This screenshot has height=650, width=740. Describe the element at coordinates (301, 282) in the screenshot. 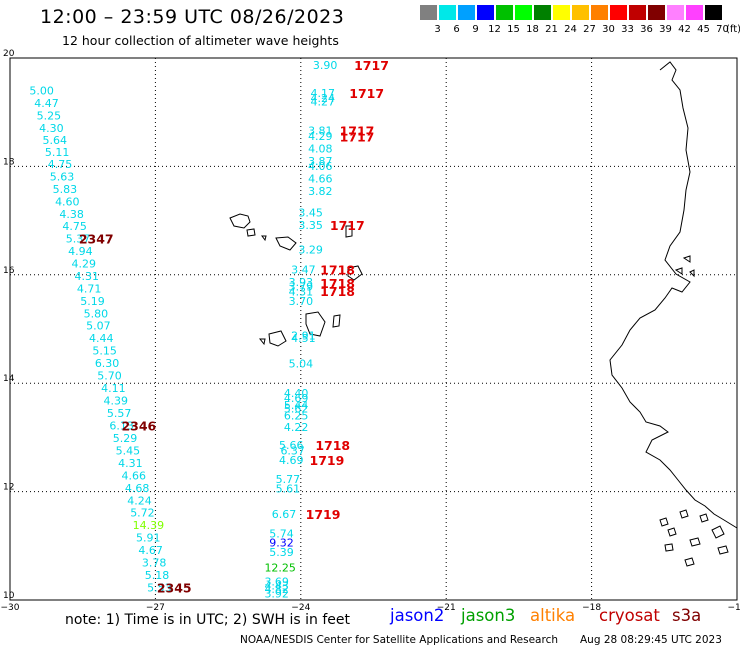

I see `wave-height-label: 3.93` at that location.